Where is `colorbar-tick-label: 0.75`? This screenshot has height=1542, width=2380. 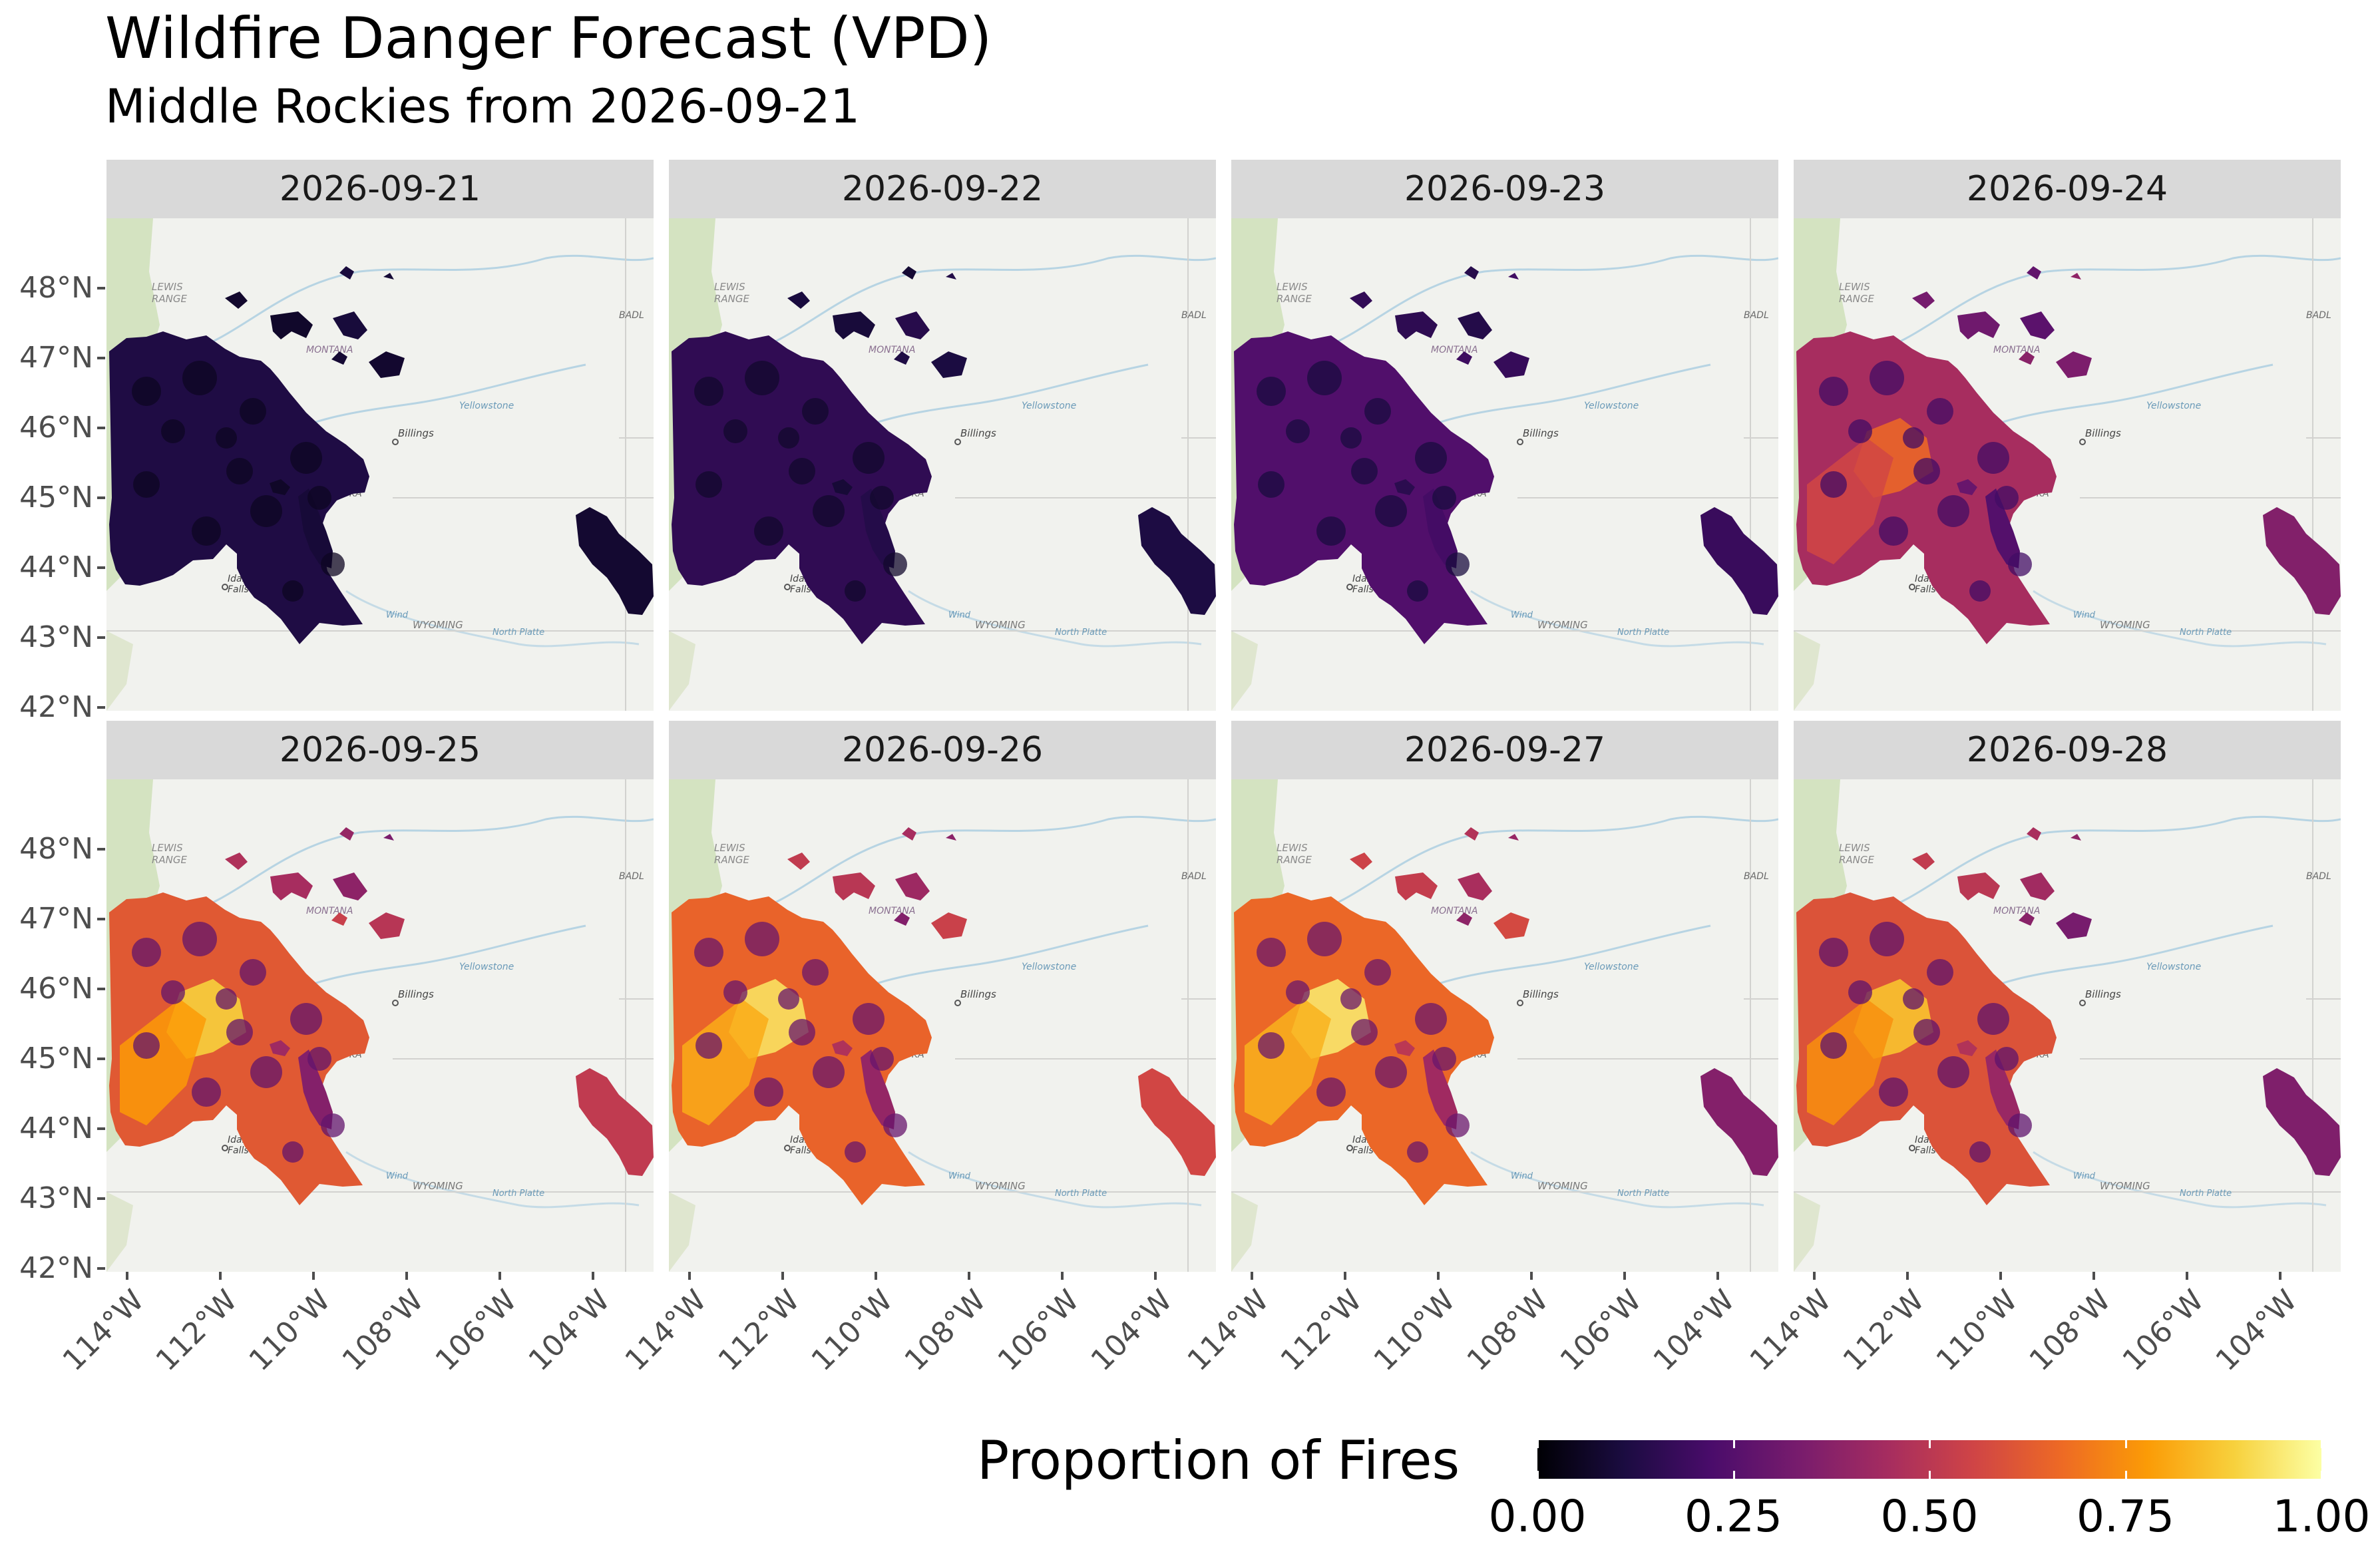 colorbar-tick-label: 0.75 is located at coordinates (2125, 1516).